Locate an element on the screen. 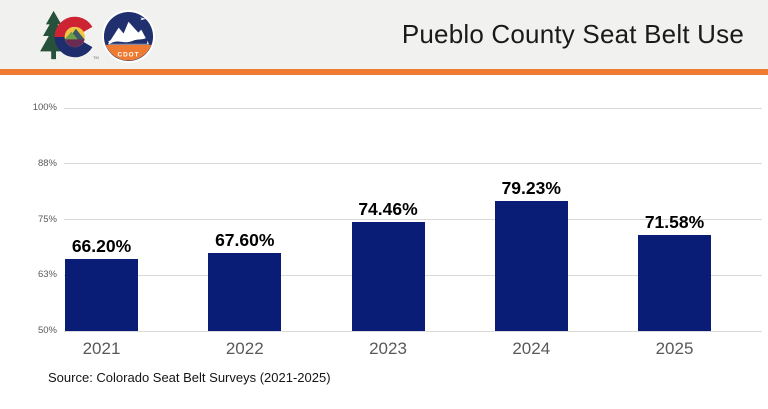 Image resolution: width=768 pixels, height=409 pixels. x-axis-category-label: 2025 is located at coordinates (674, 348).